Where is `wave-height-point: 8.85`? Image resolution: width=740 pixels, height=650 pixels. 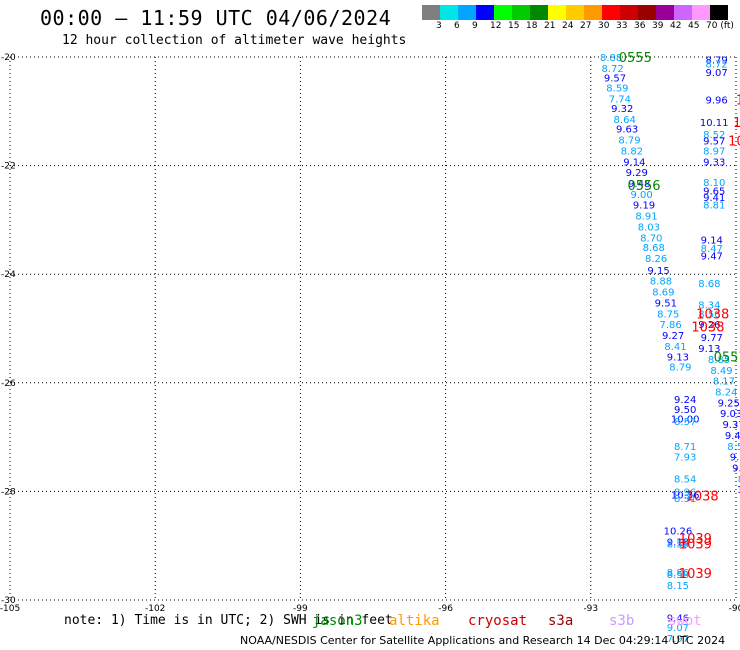
wave-height-point: 8.85 is located at coordinates (719, 360).